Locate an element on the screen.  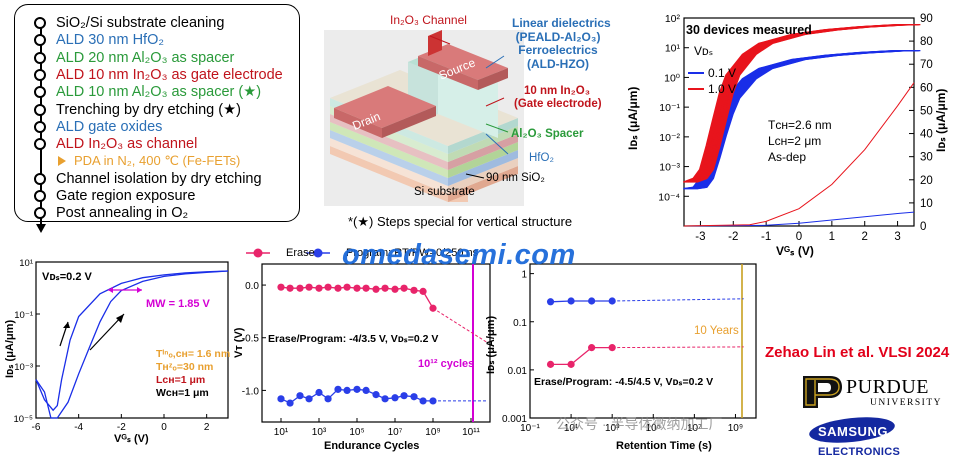
retention-xlabel: Retention Time (s) is located at coordinates (664, 446).